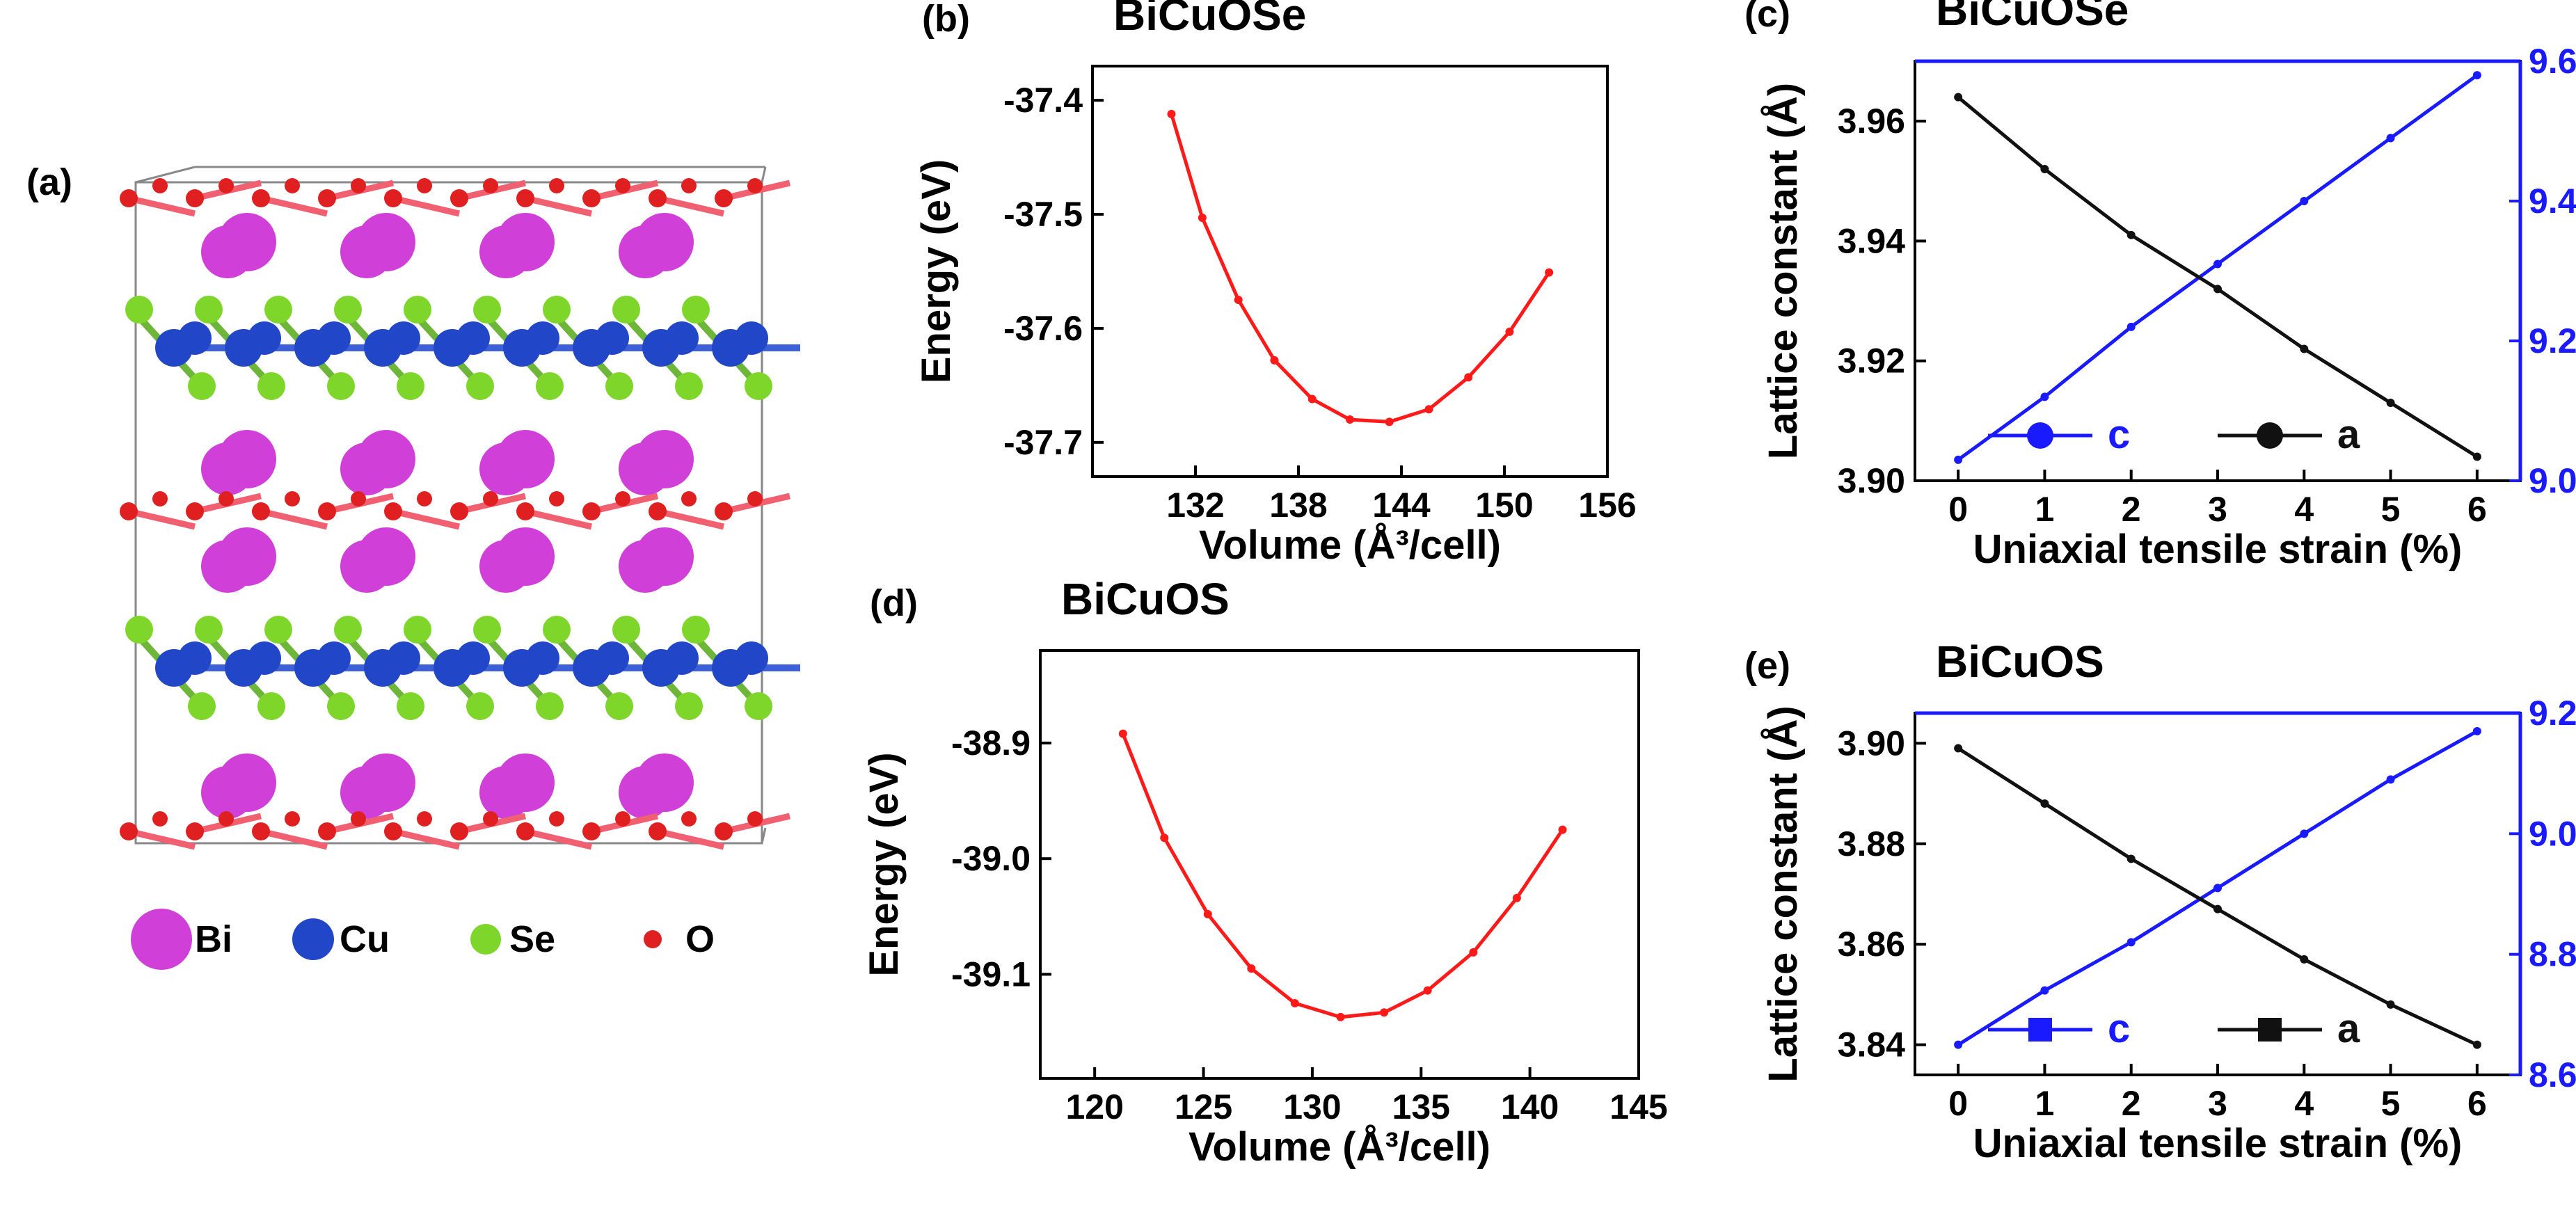 This screenshot has width=2576, height=1205. Describe the element at coordinates (2218, 1144) in the screenshot. I see `x-axis-label: Uniaxial tensile strain (%)` at that location.